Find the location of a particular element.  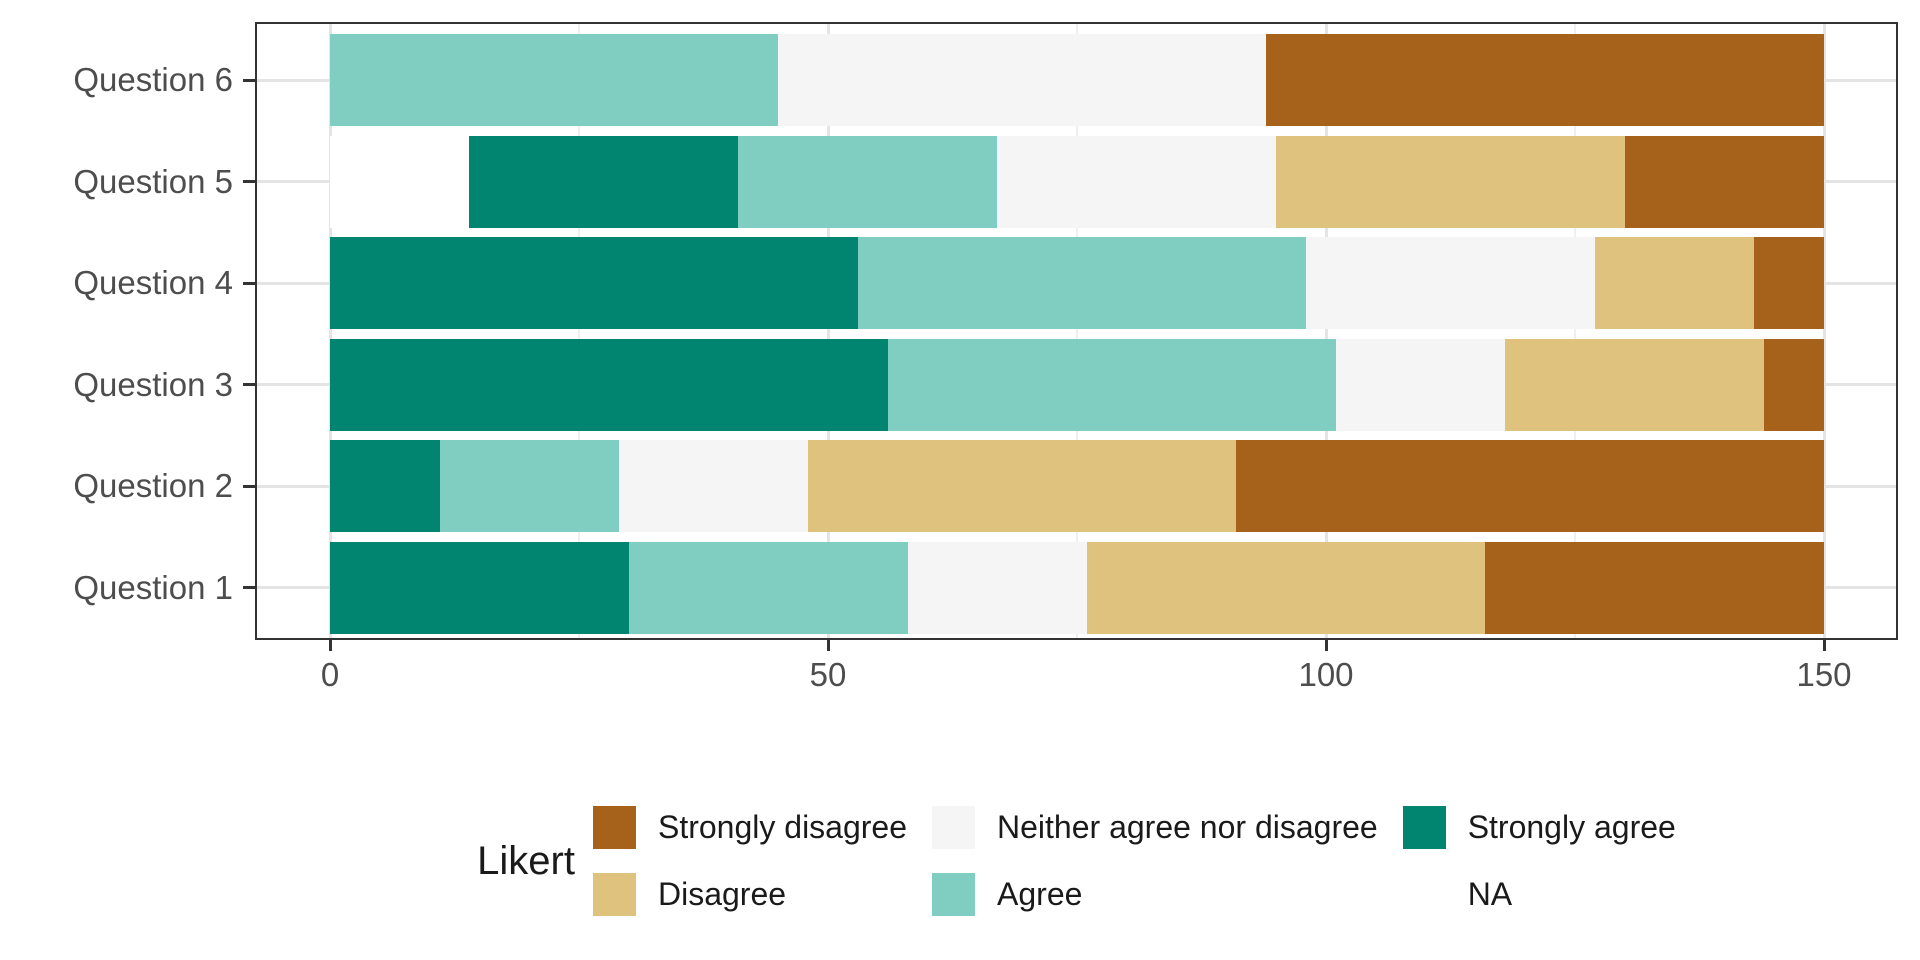

legend-item-neither-agree-nor-disagree: Neither agree nor disagree is located at coordinates (1155, 827).